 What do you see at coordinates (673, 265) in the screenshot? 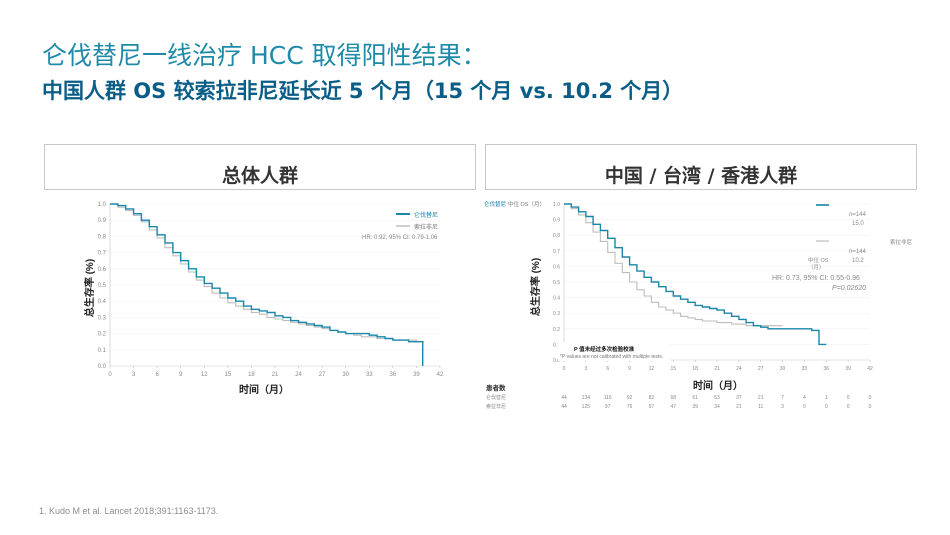
I see `survival-curve-sorafenib` at bounding box center [673, 265].